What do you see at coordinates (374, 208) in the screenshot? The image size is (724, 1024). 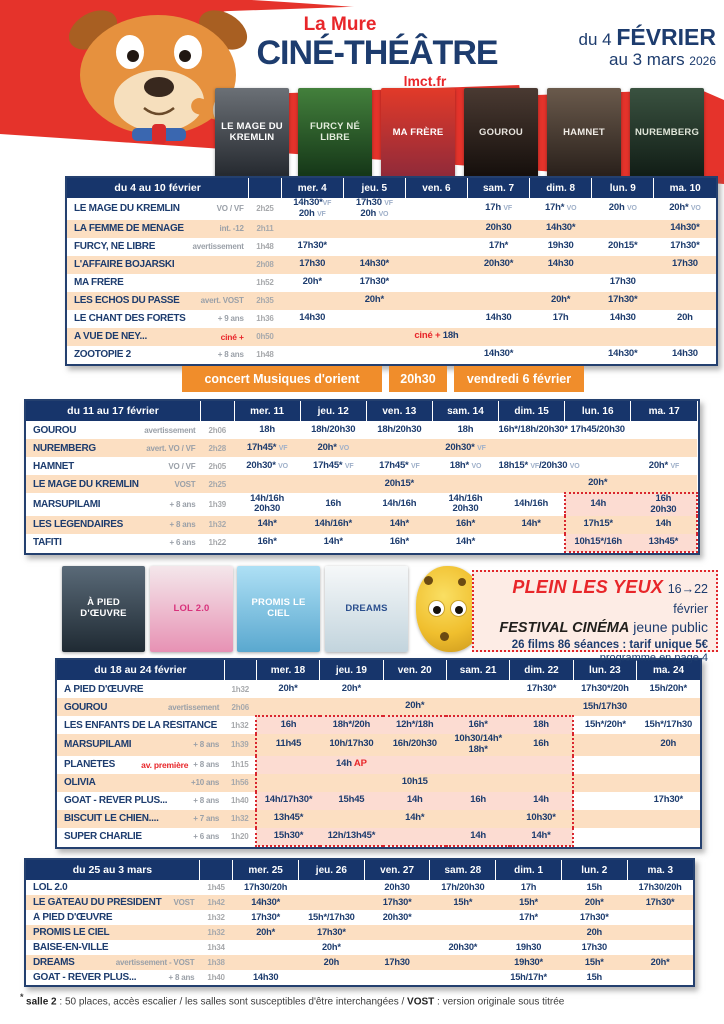 I see `showtime-cell: 17h30 VF 20h VO` at bounding box center [374, 208].